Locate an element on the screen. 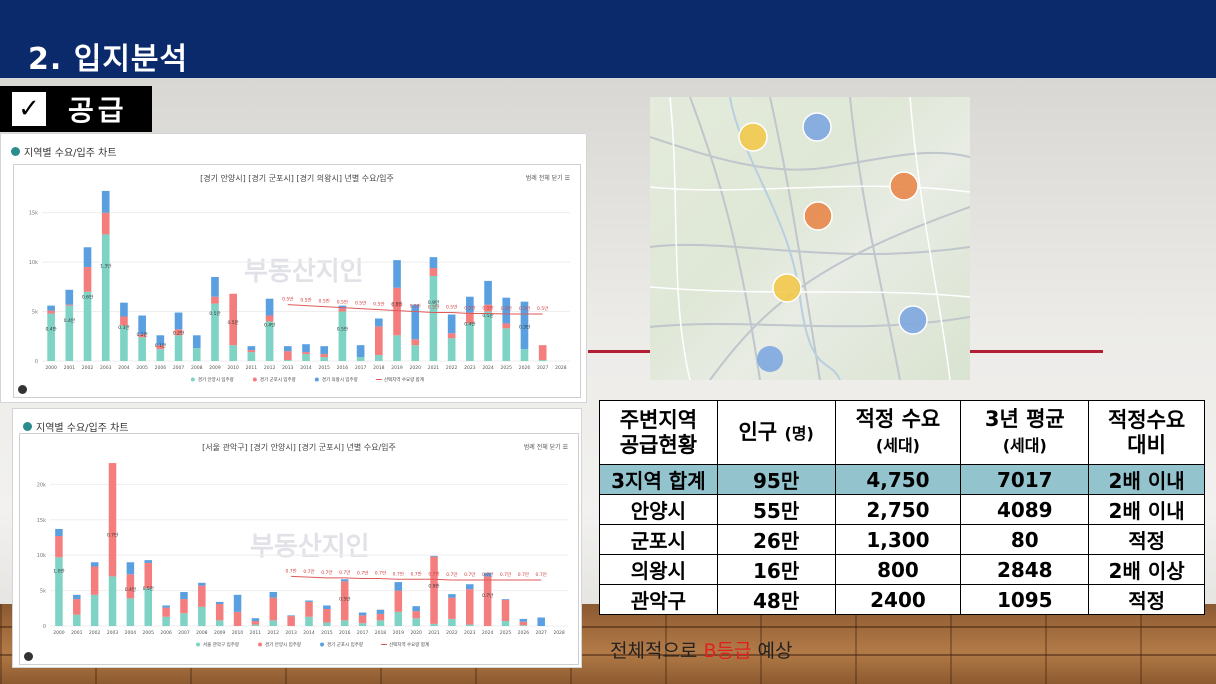  data-label: 0.5만 is located at coordinates (487, 315).